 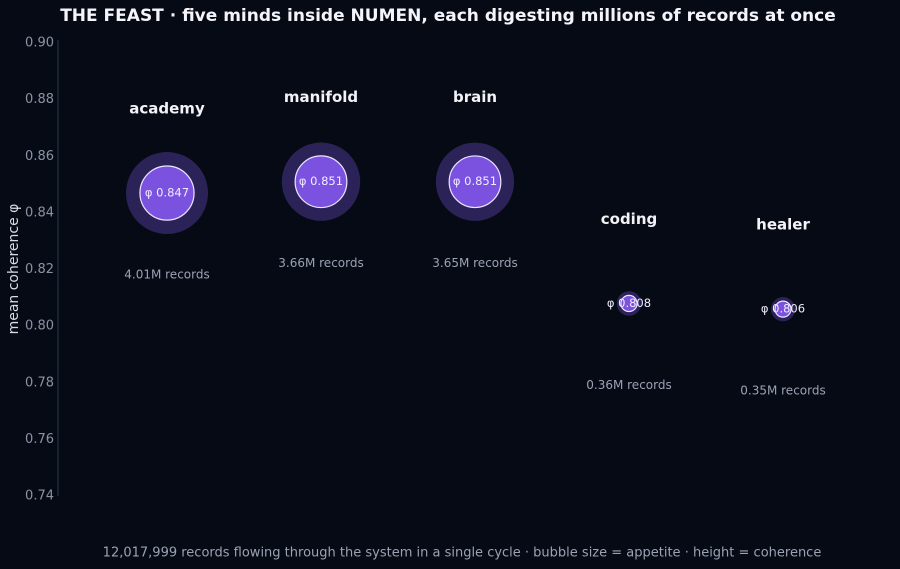 What do you see at coordinates (628, 385) in the screenshot?
I see `size-label: 0.36M records` at bounding box center [628, 385].